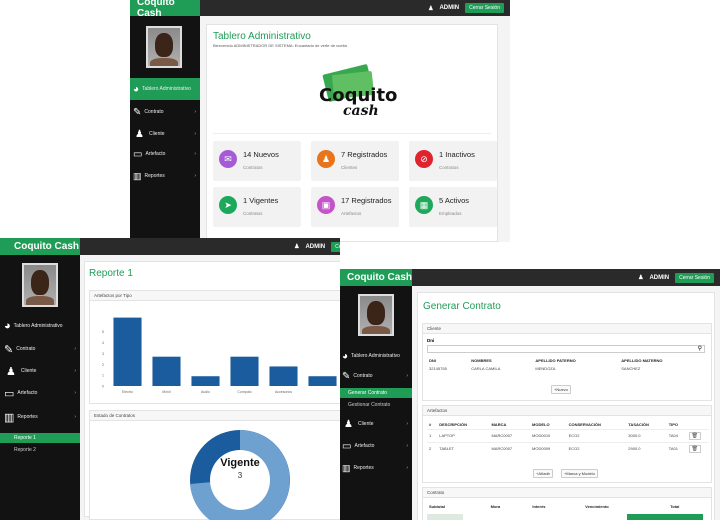 This screenshot has height=520, width=720. What do you see at coordinates (261, 200) in the screenshot?
I see `stat-value: 1 Vigentes` at bounding box center [261, 200].